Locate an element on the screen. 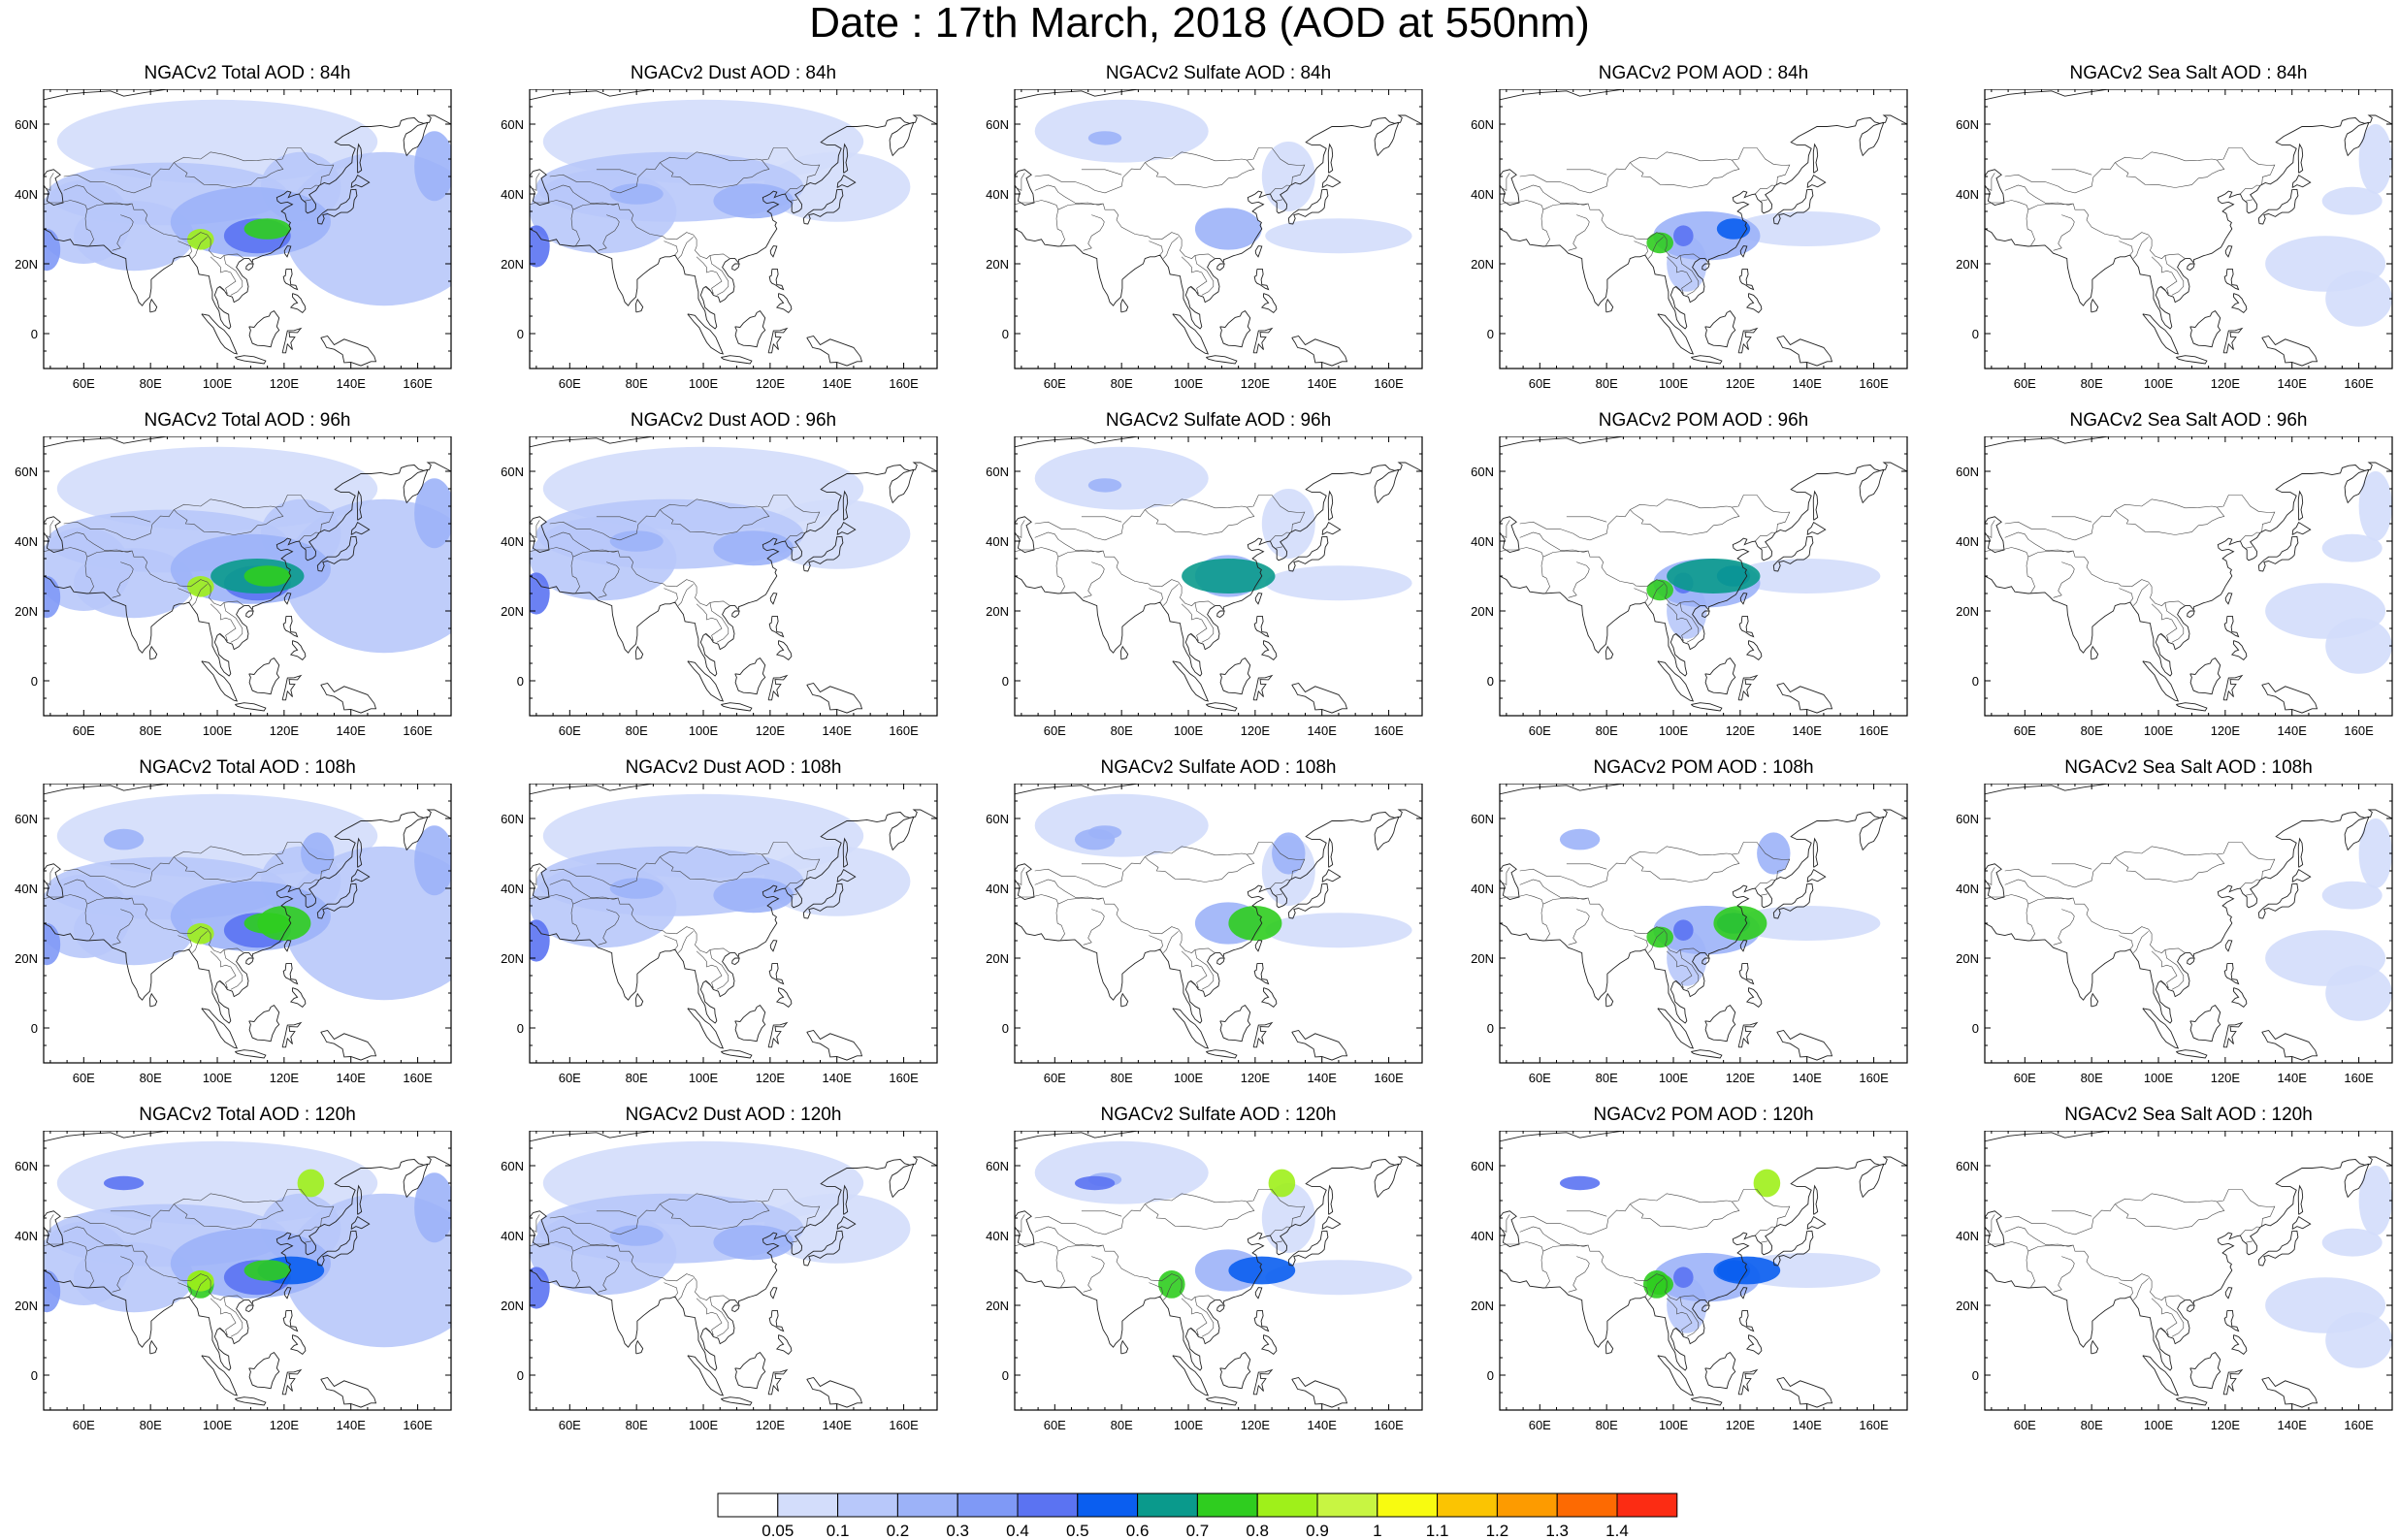 The height and width of the screenshot is (1540, 2399). x-tick-label: 120E is located at coordinates (2226, 1078).